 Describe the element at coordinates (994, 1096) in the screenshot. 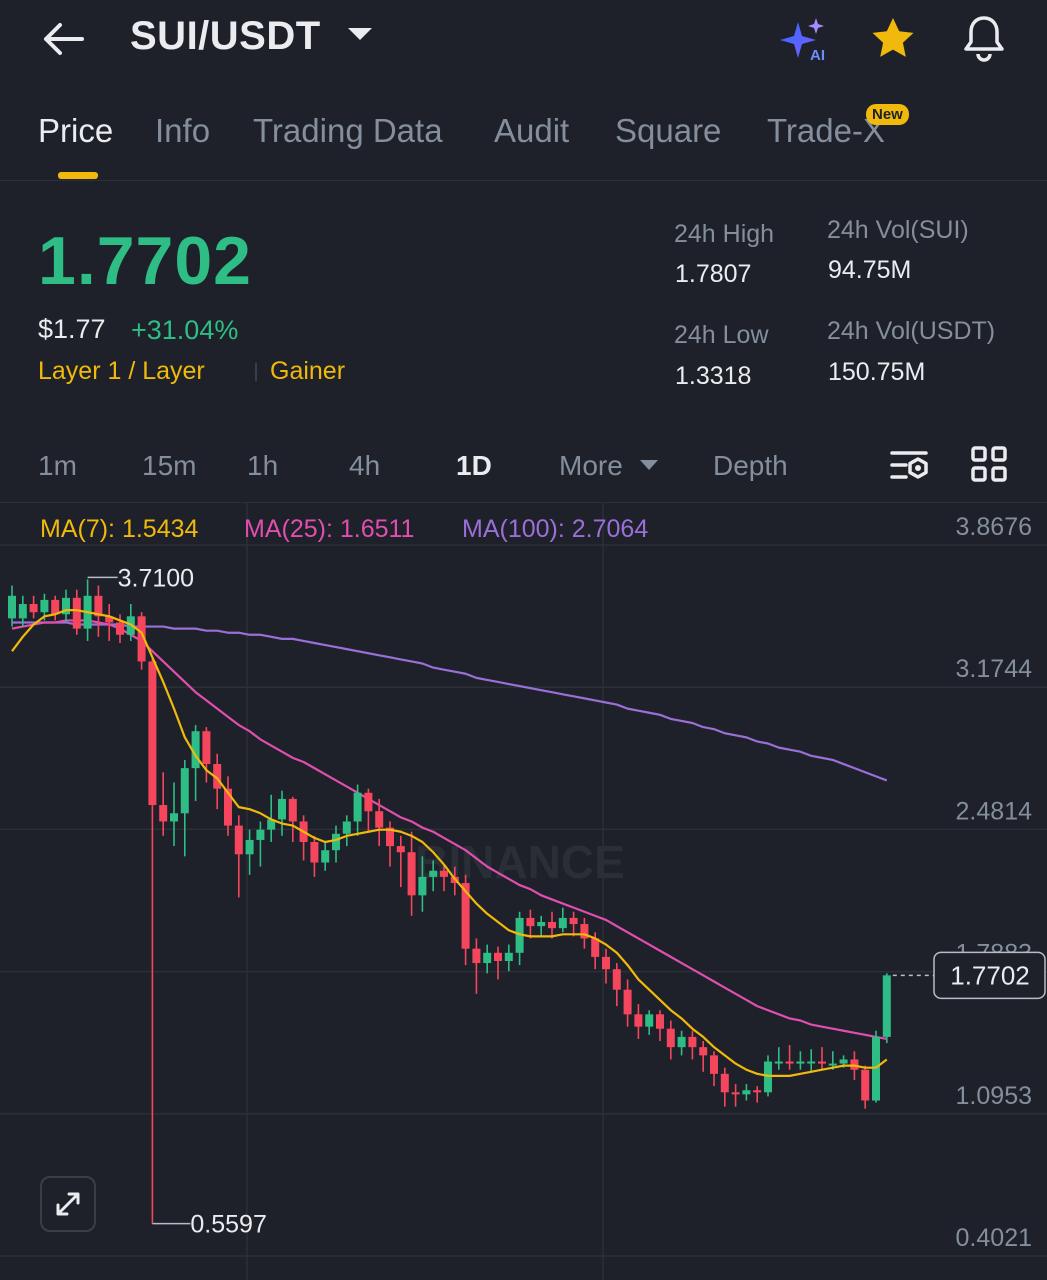

I see `y-axis-tick-label: 1.0953` at that location.